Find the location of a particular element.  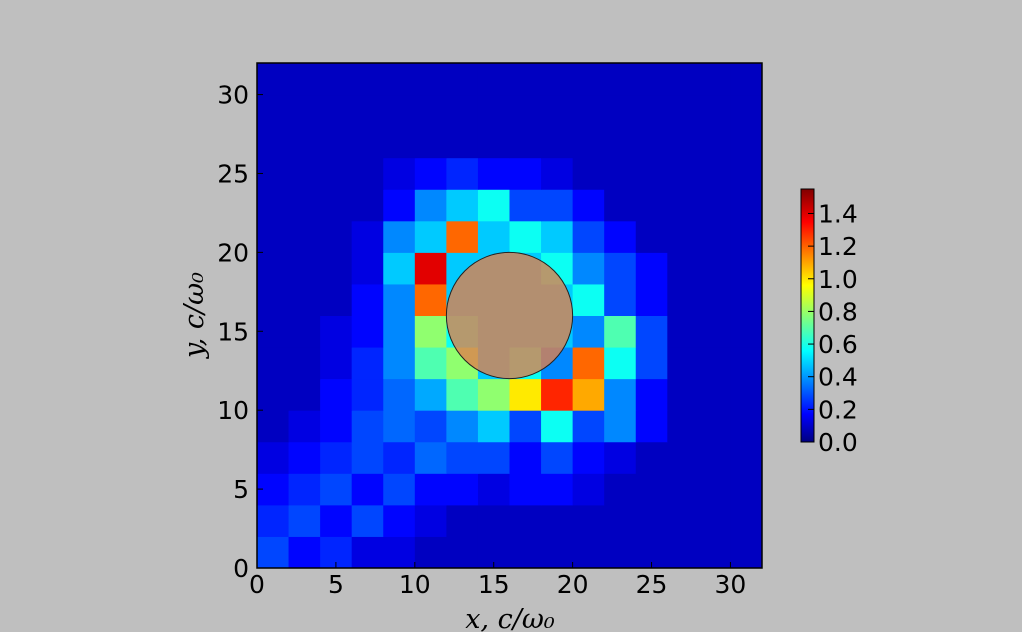

x-axis-label: x, c/ω₀ is located at coordinates (510, 618).